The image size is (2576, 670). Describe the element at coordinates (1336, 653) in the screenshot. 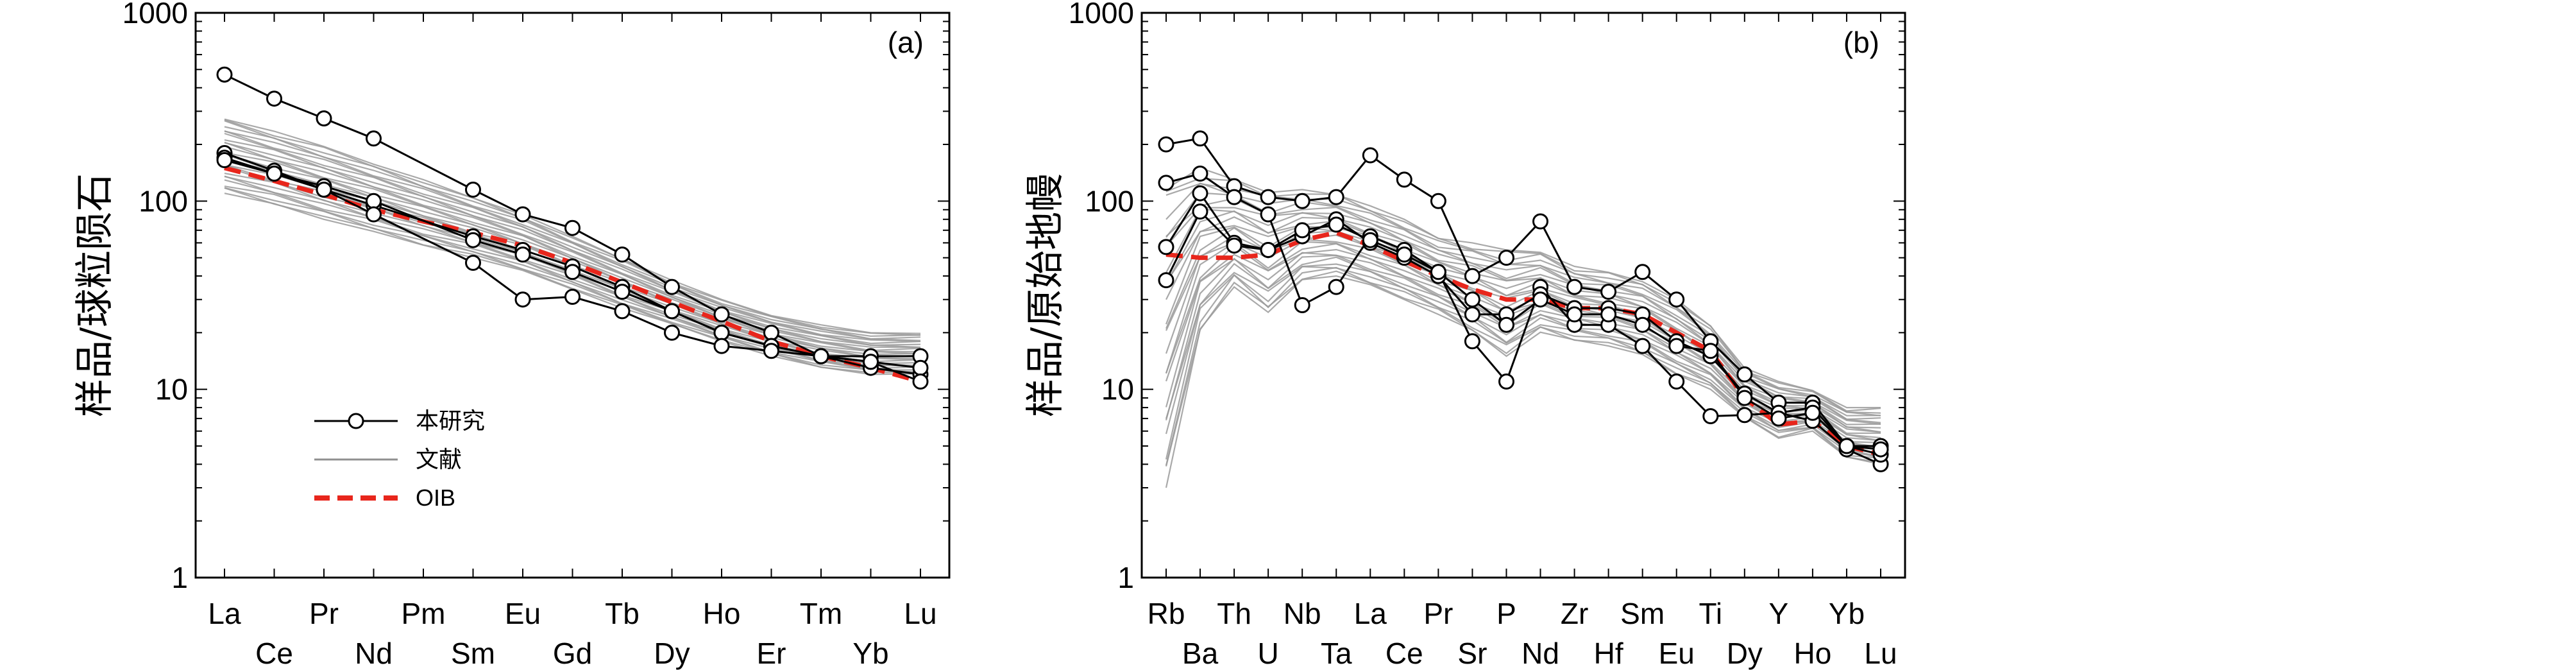

I see `x-tick-label: Ta` at that location.